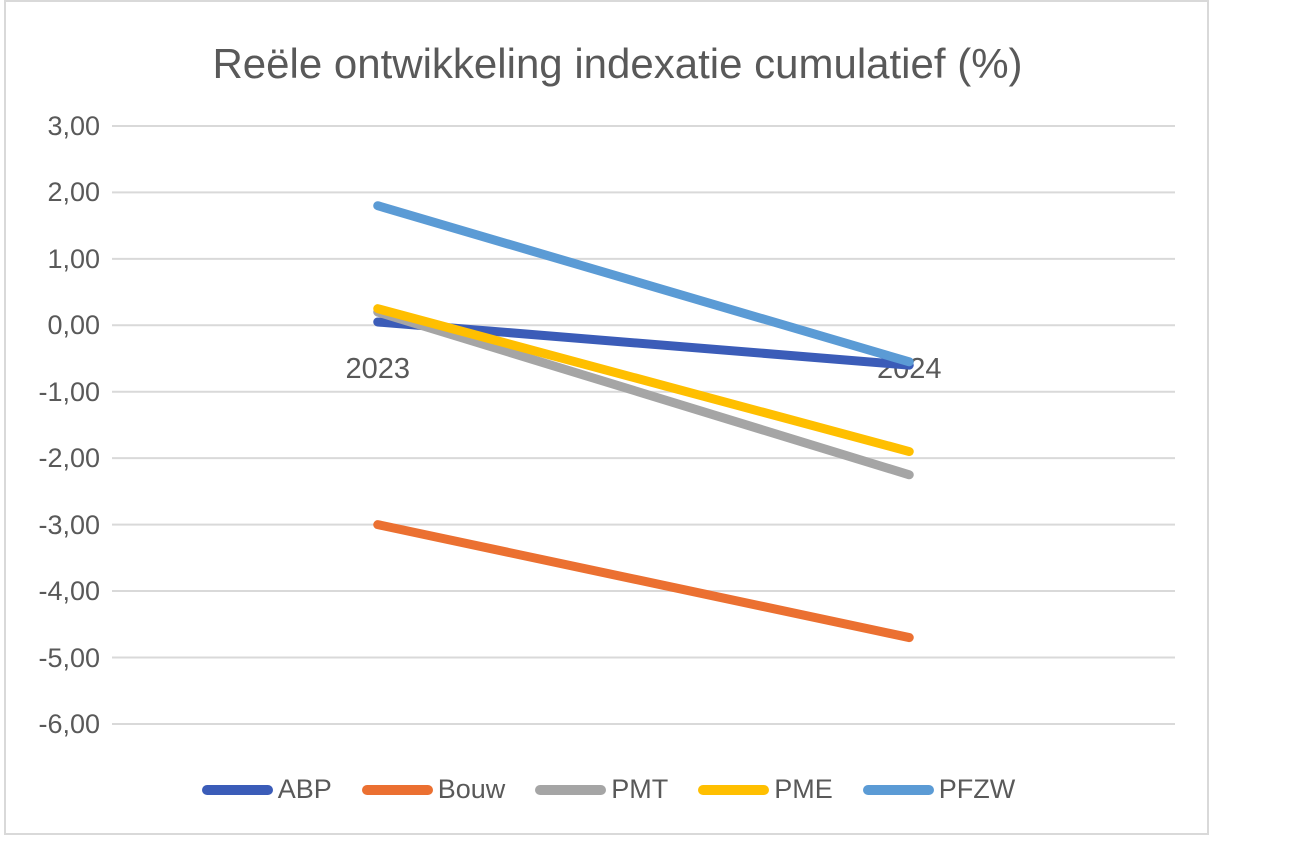  What do you see at coordinates (433, 789) in the screenshot?
I see `legend-item-bouw: Bouw` at bounding box center [433, 789].